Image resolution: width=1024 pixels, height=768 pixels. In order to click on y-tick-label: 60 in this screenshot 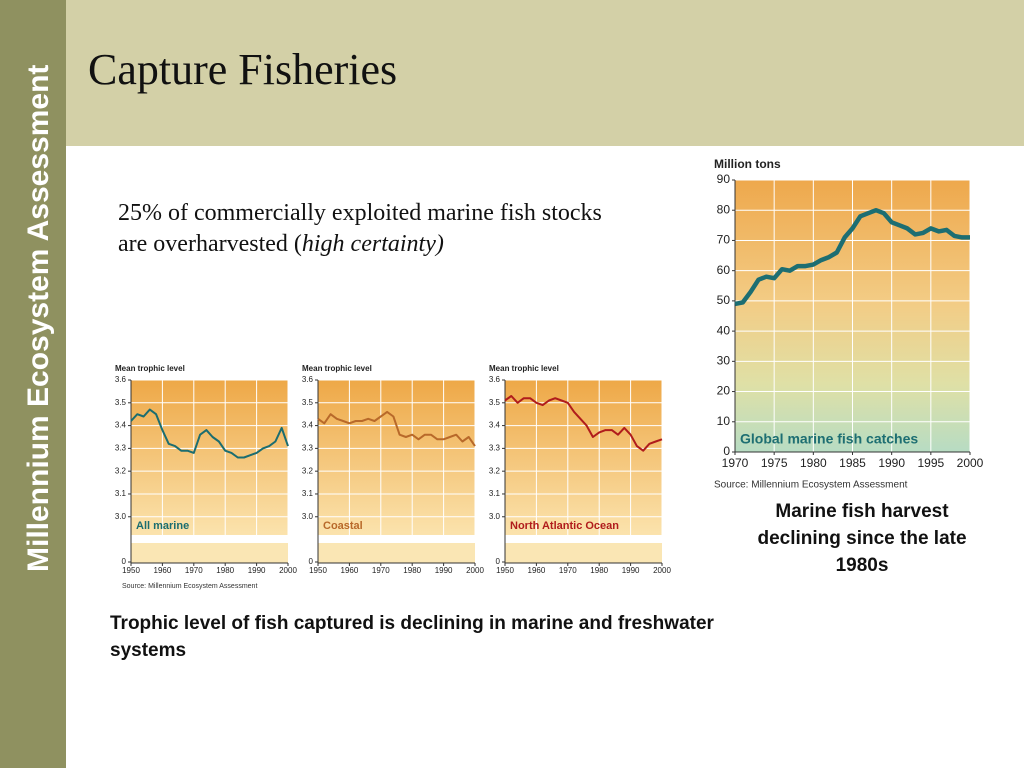, I will do `click(724, 270)`.